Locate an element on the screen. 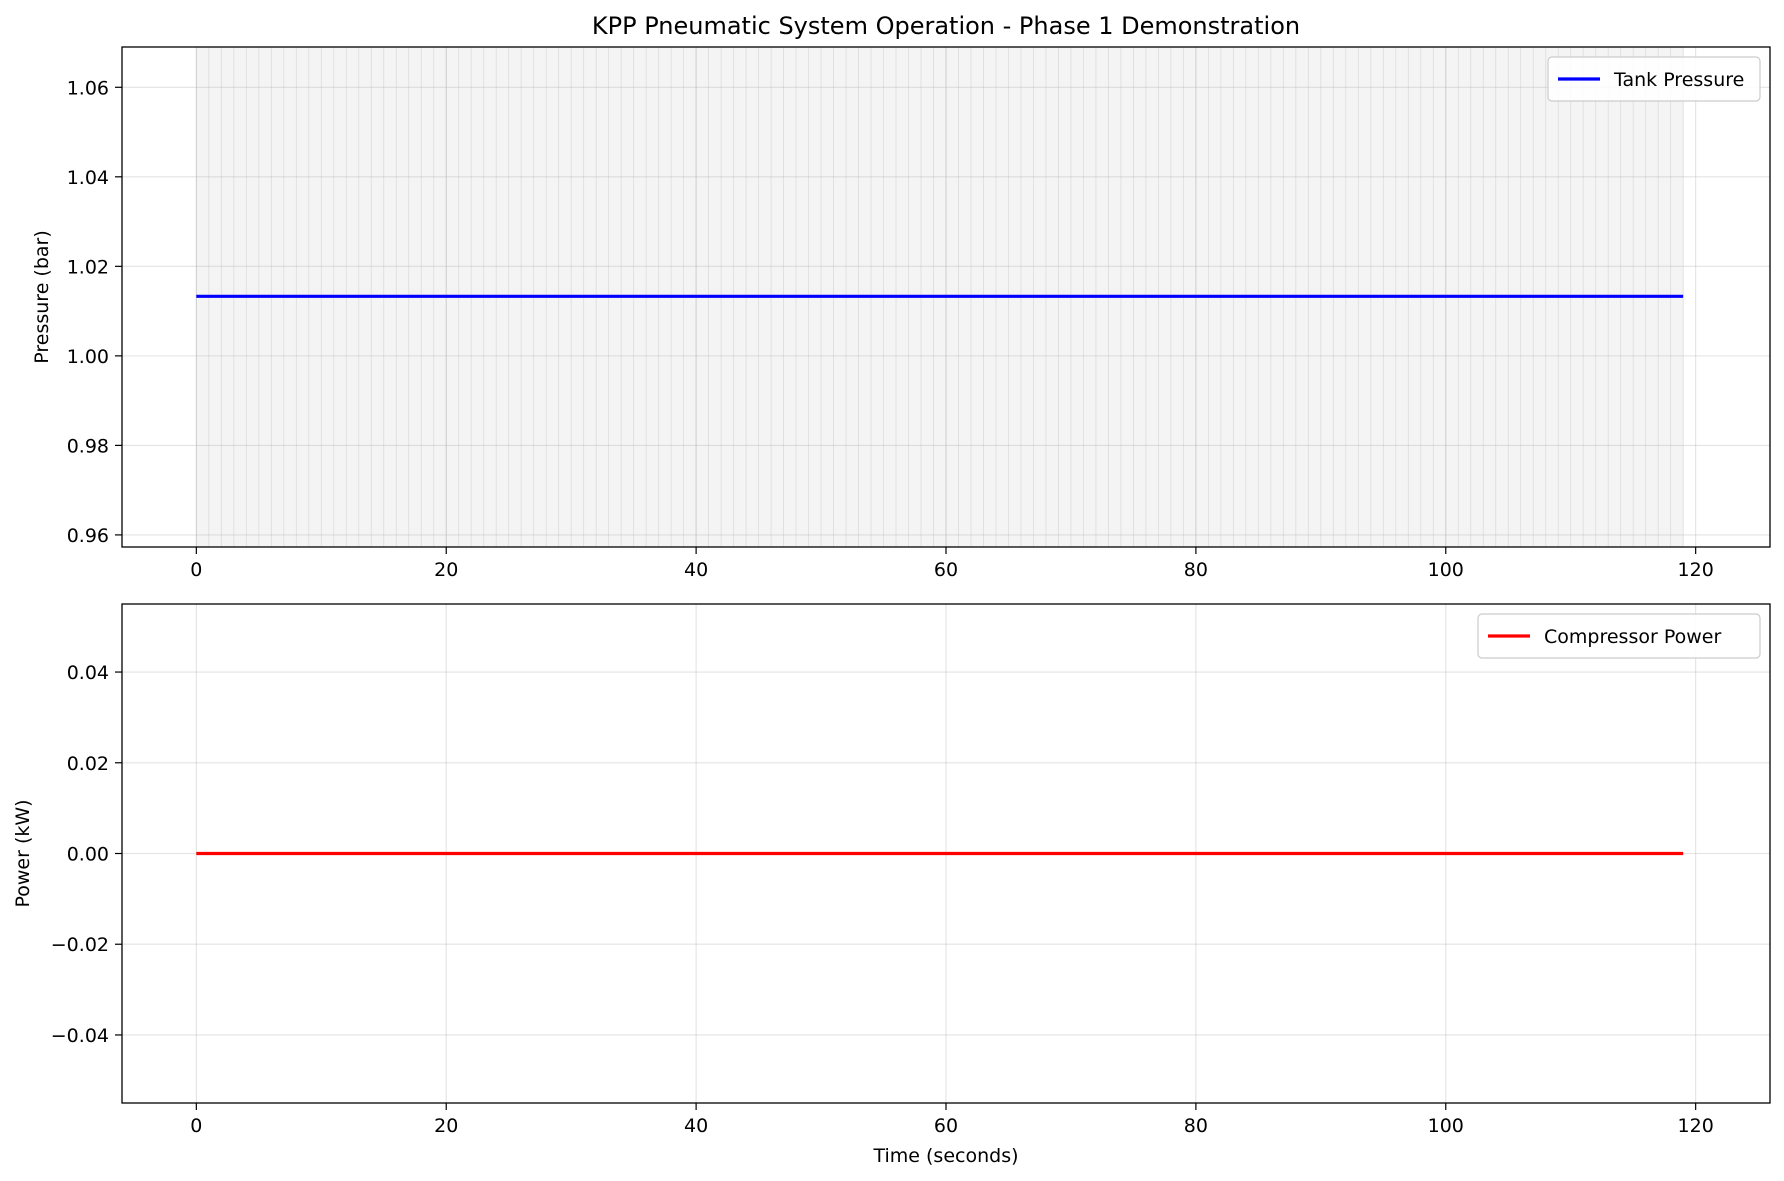  y-tick-label: 1.02 is located at coordinates (88, 267).